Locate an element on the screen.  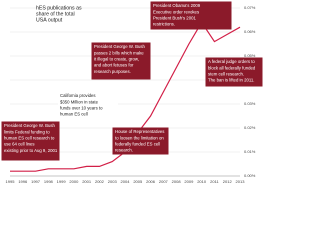
x-tick-label: 2002 is located at coordinates (100, 181).